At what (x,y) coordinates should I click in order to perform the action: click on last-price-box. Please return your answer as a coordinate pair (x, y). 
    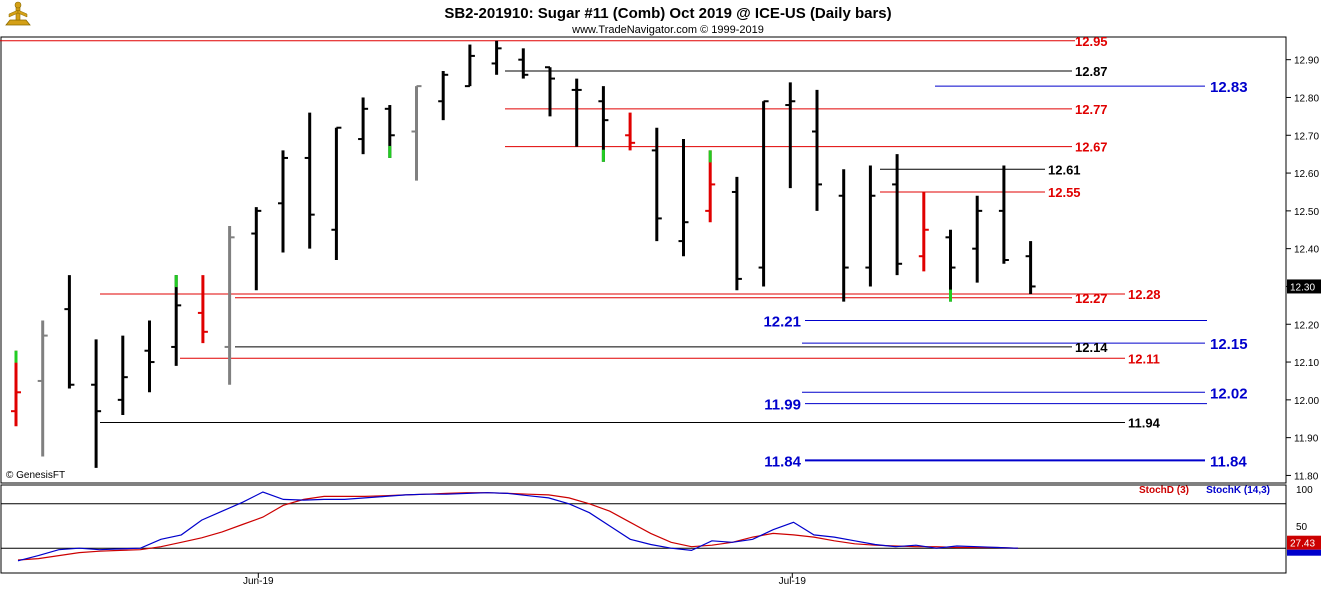
    Looking at the image, I should click on (1304, 286).